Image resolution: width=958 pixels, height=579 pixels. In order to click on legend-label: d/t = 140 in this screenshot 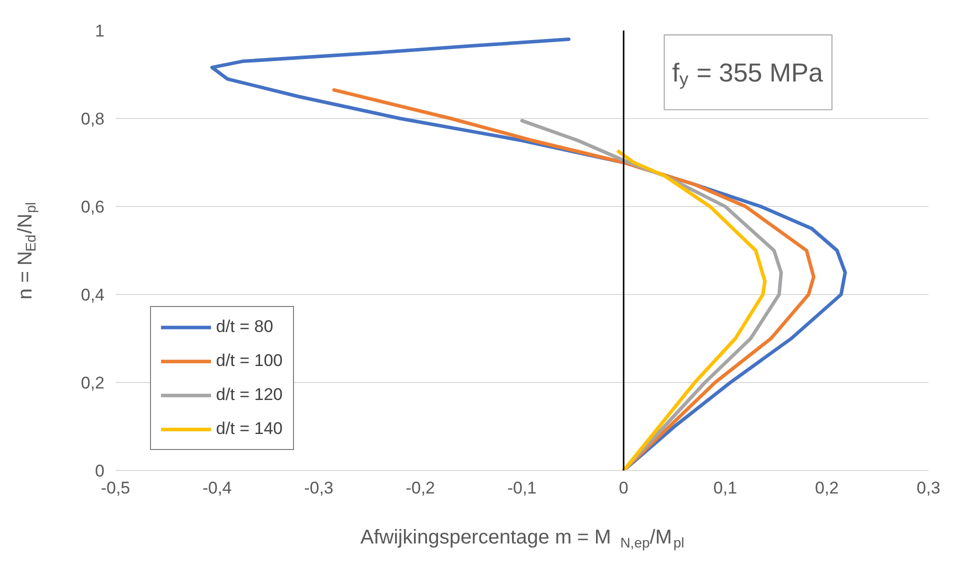, I will do `click(249, 429)`.